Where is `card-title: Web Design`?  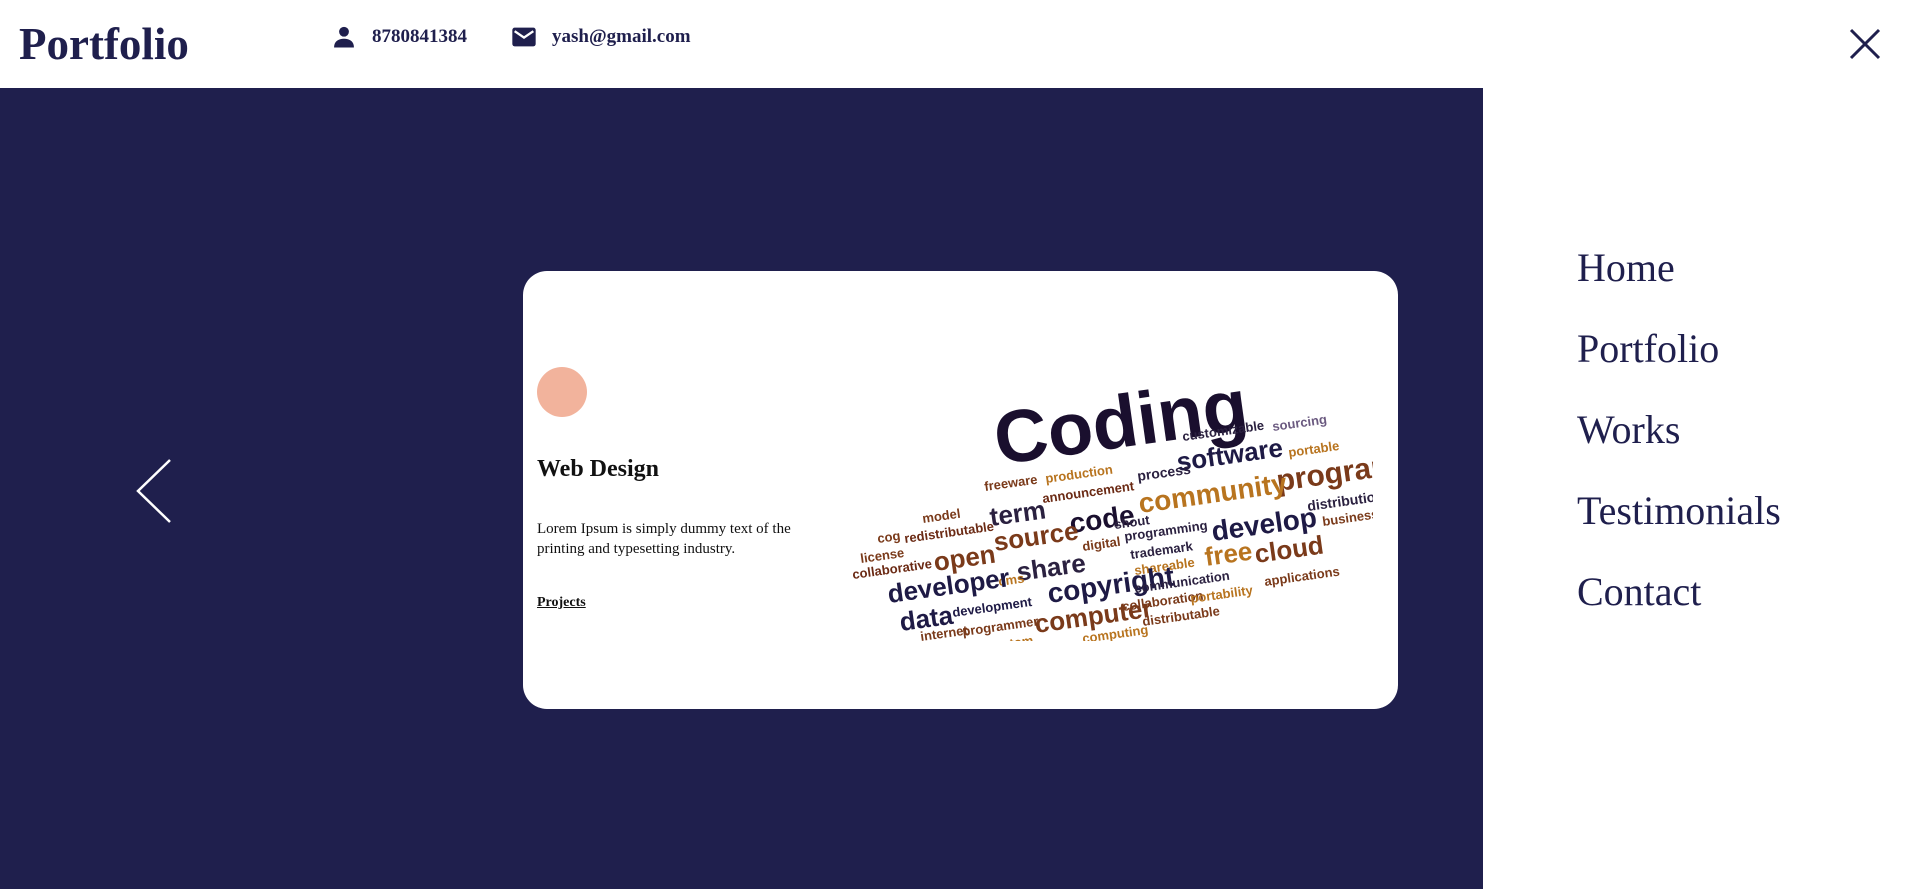
card-title: Web Design is located at coordinates (598, 469).